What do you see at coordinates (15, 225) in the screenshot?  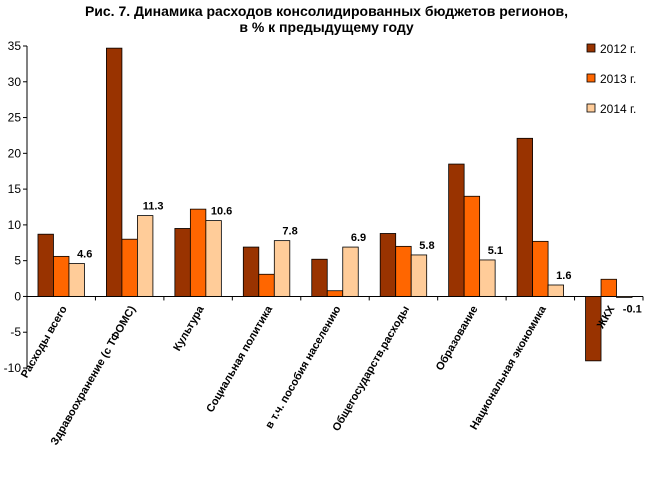 I see `y-tick-label: 10` at bounding box center [15, 225].